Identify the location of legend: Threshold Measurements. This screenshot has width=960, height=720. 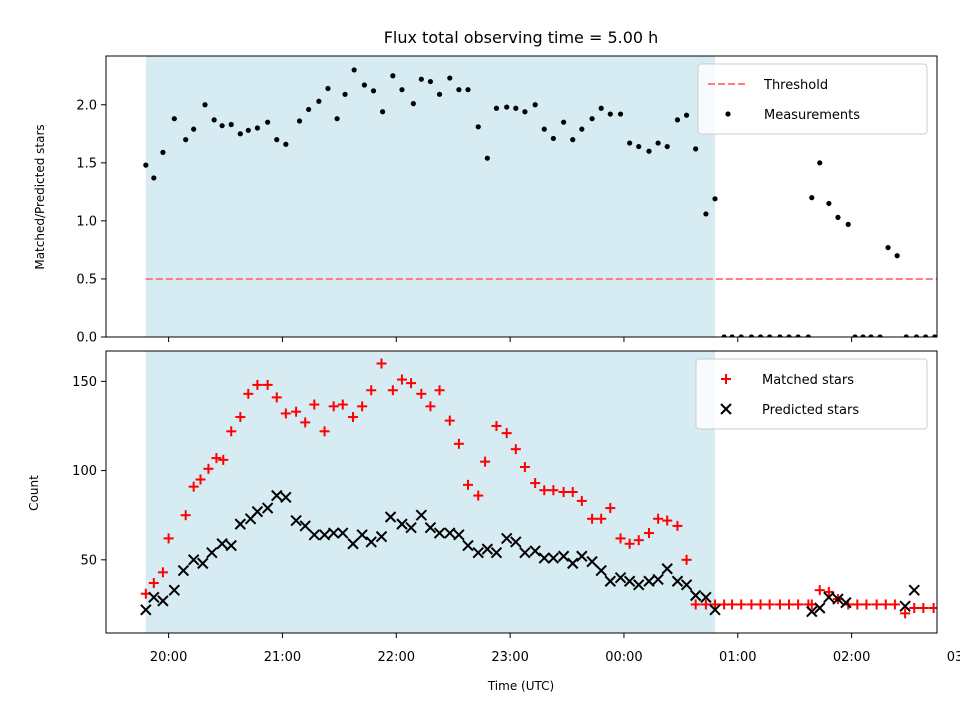
(812, 99).